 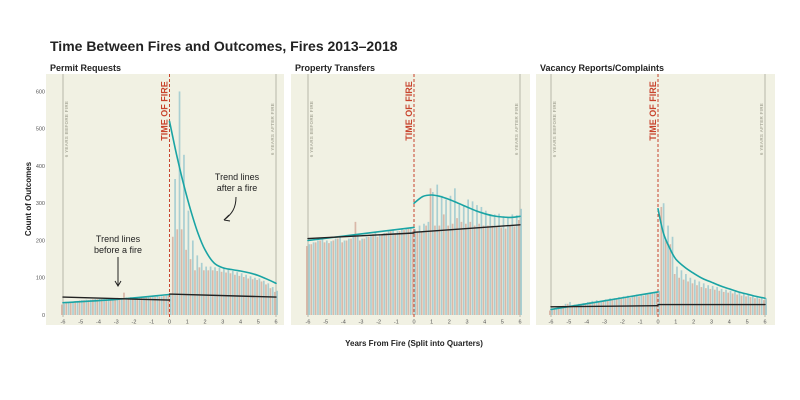 What do you see at coordinates (361, 323) in the screenshot?
I see `x-tick-label: -3` at bounding box center [361, 323].